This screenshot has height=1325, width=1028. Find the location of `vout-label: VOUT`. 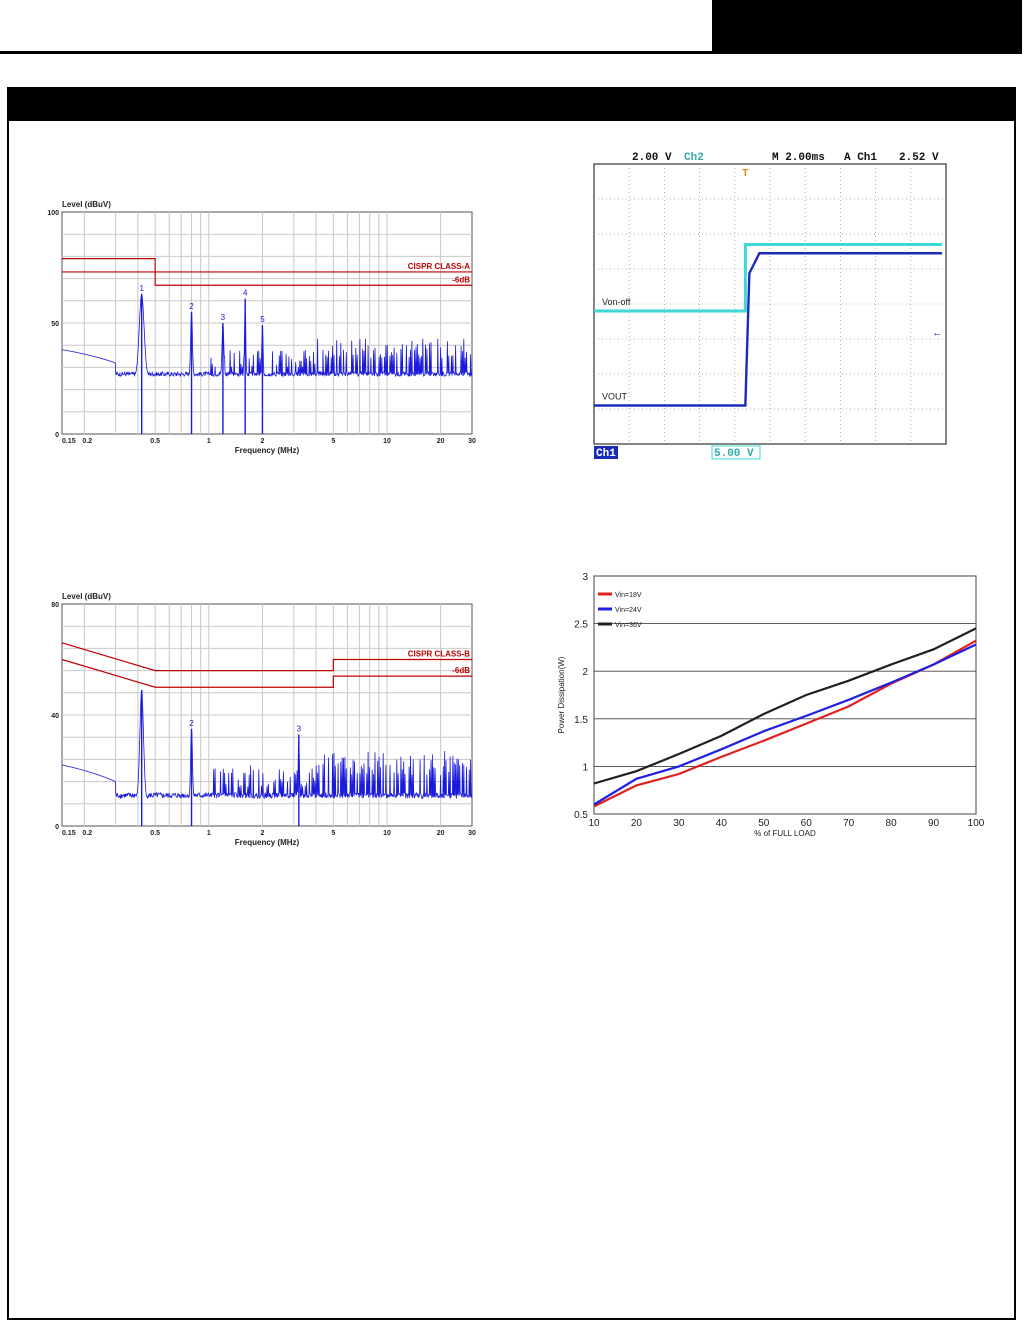

vout-label: VOUT is located at coordinates (615, 397).